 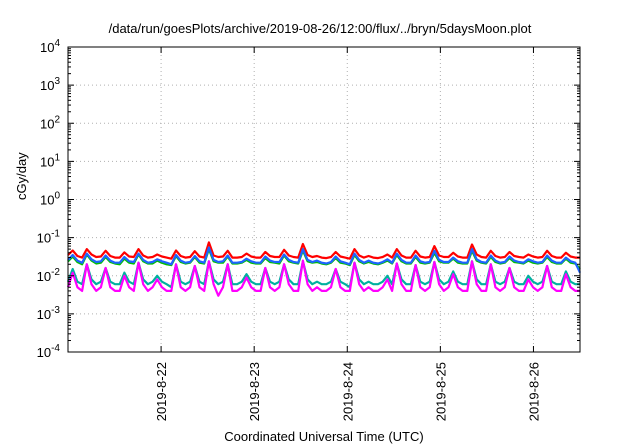 What do you see at coordinates (50, 84) in the screenshot?
I see `y-tick-label: 10³` at bounding box center [50, 84].